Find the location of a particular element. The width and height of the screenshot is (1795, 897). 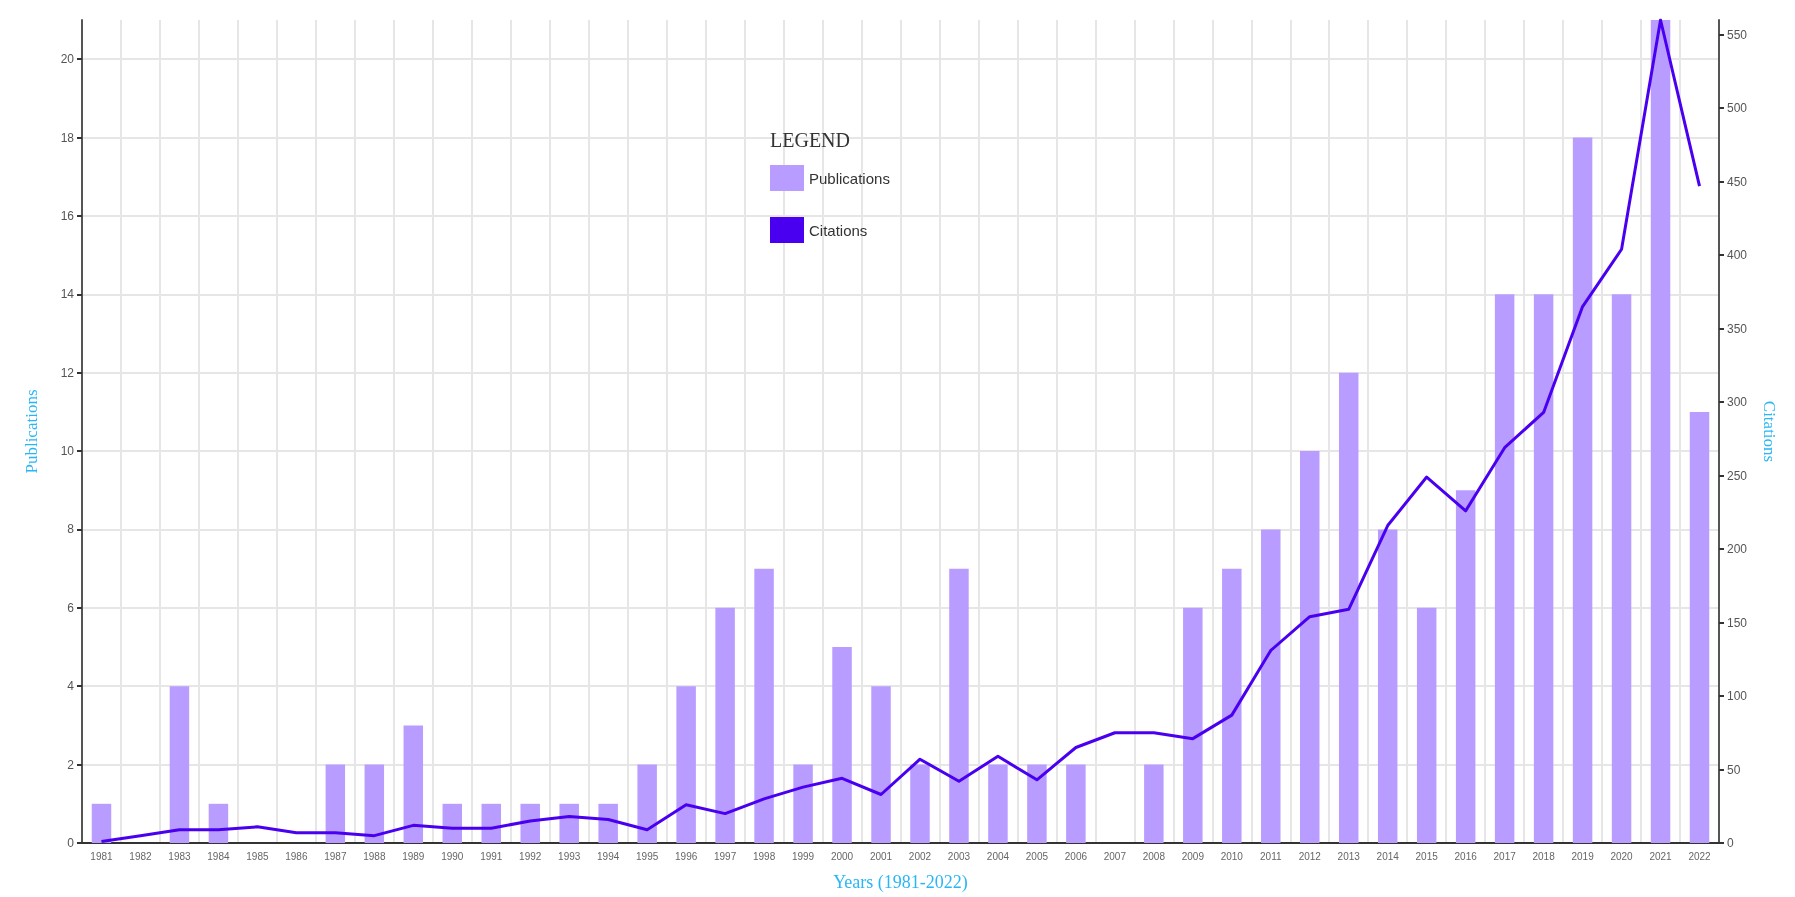

legend-title: LEGEND is located at coordinates (810, 140).